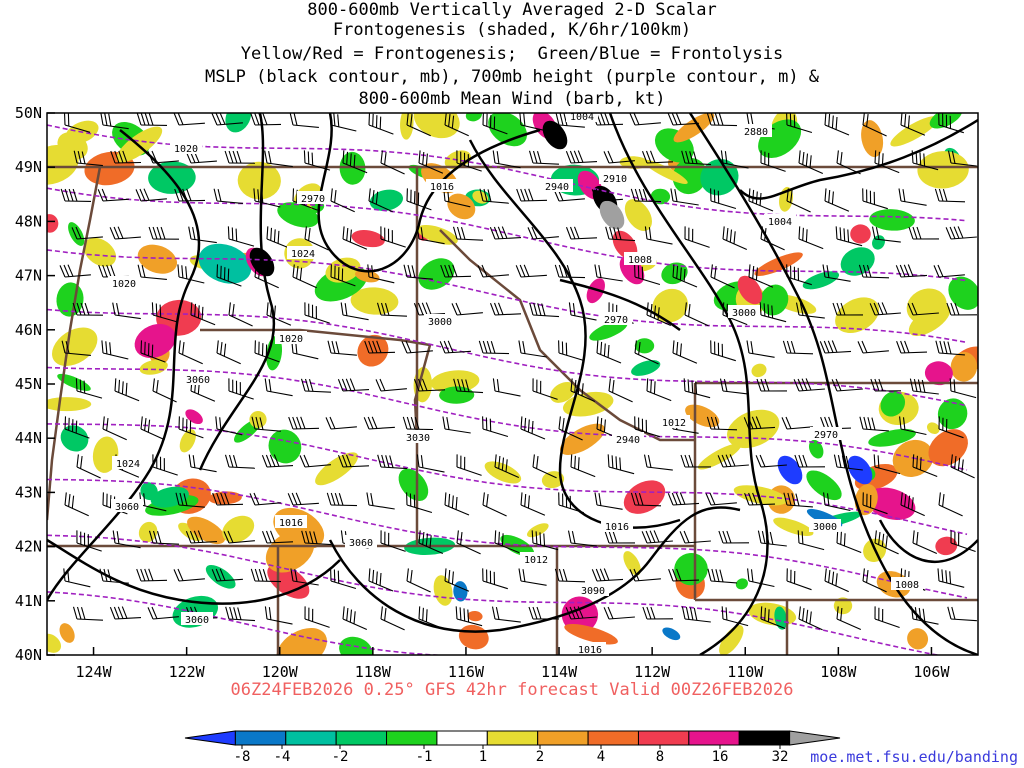  What do you see at coordinates (28, 384) in the screenshot?
I see `lat-tick-label: 45N` at bounding box center [28, 384].